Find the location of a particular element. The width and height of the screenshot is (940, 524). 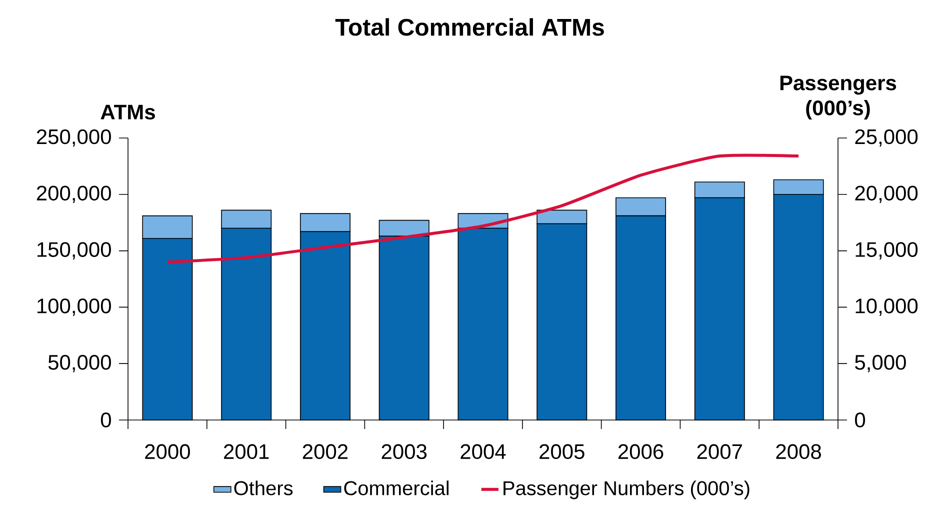

y-axis-title: ATMs is located at coordinates (127, 112).